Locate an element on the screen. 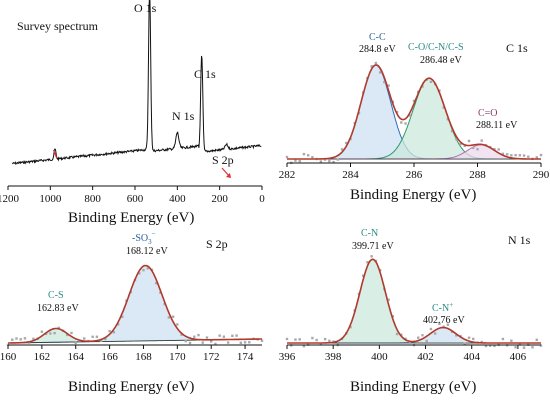  s2p-x-label: Binding Energy (eV) is located at coordinates (131, 387).